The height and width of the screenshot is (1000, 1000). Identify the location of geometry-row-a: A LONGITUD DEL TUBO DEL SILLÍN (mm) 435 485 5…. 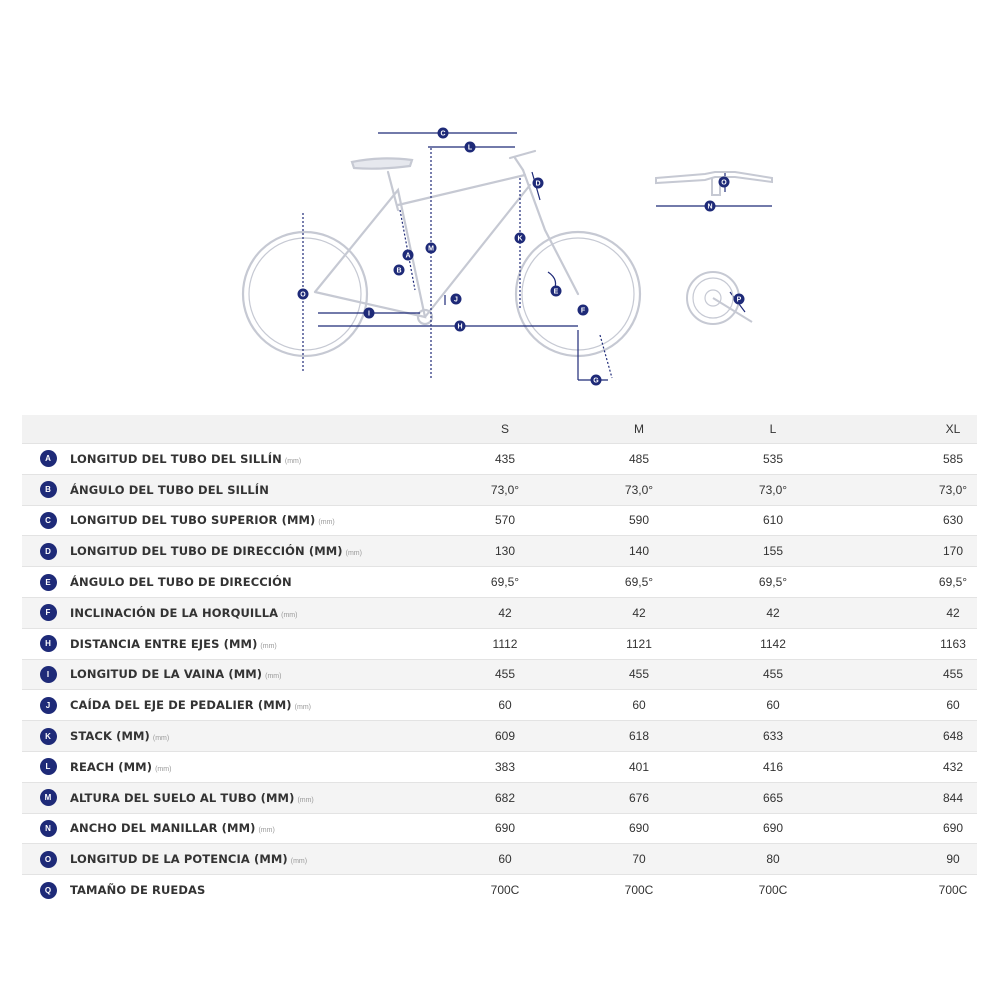
(499, 459).